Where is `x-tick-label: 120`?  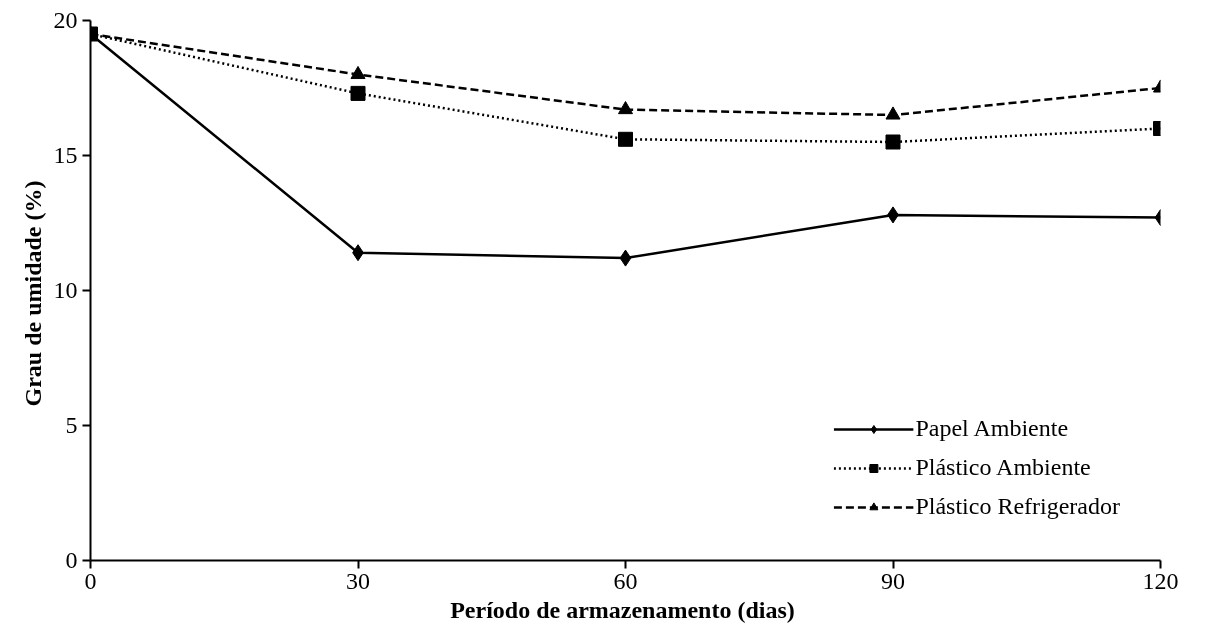
x-tick-label: 120 is located at coordinates (1160, 580).